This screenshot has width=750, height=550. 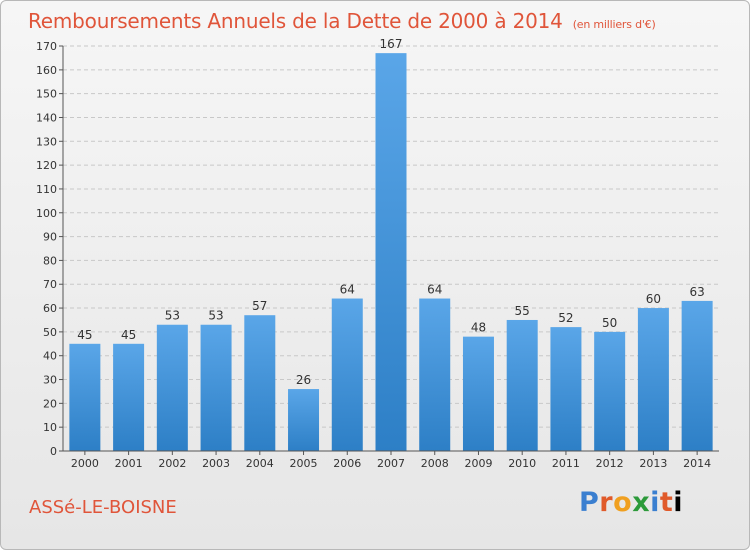 What do you see at coordinates (129, 463) in the screenshot?
I see `x-tick-label: 2001` at bounding box center [129, 463].